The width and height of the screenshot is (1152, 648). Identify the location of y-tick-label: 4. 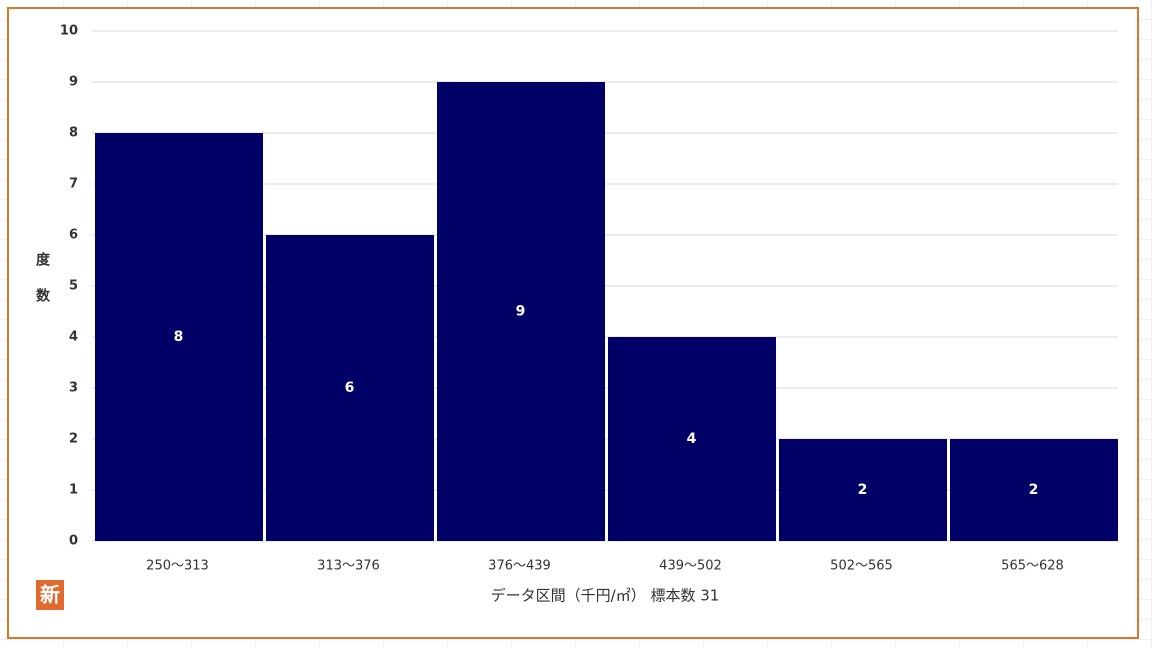
(73, 337).